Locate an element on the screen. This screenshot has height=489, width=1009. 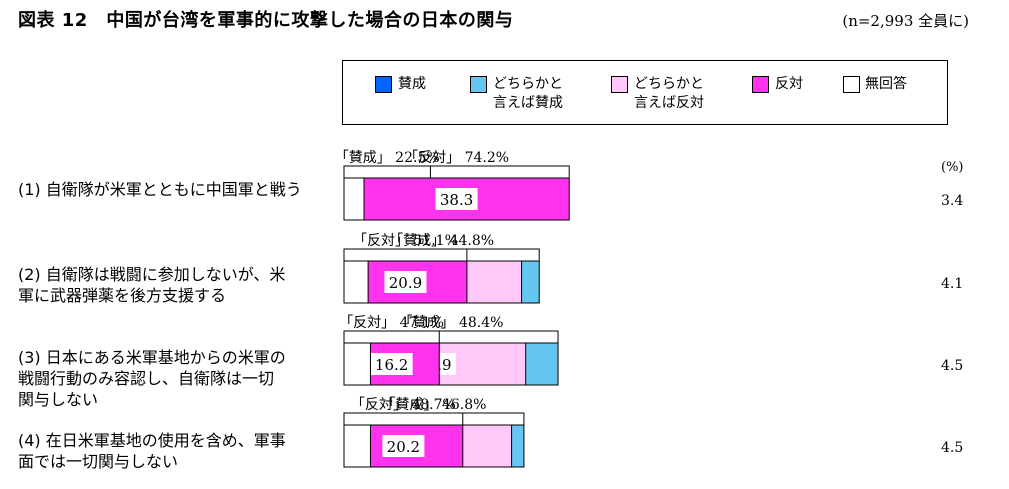
data-label-1-mukaito: 3.4 is located at coordinates (952, 201).